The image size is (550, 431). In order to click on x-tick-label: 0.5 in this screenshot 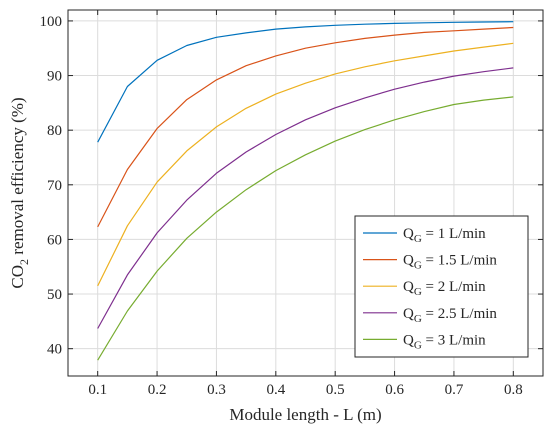, I will do `click(335, 390)`.